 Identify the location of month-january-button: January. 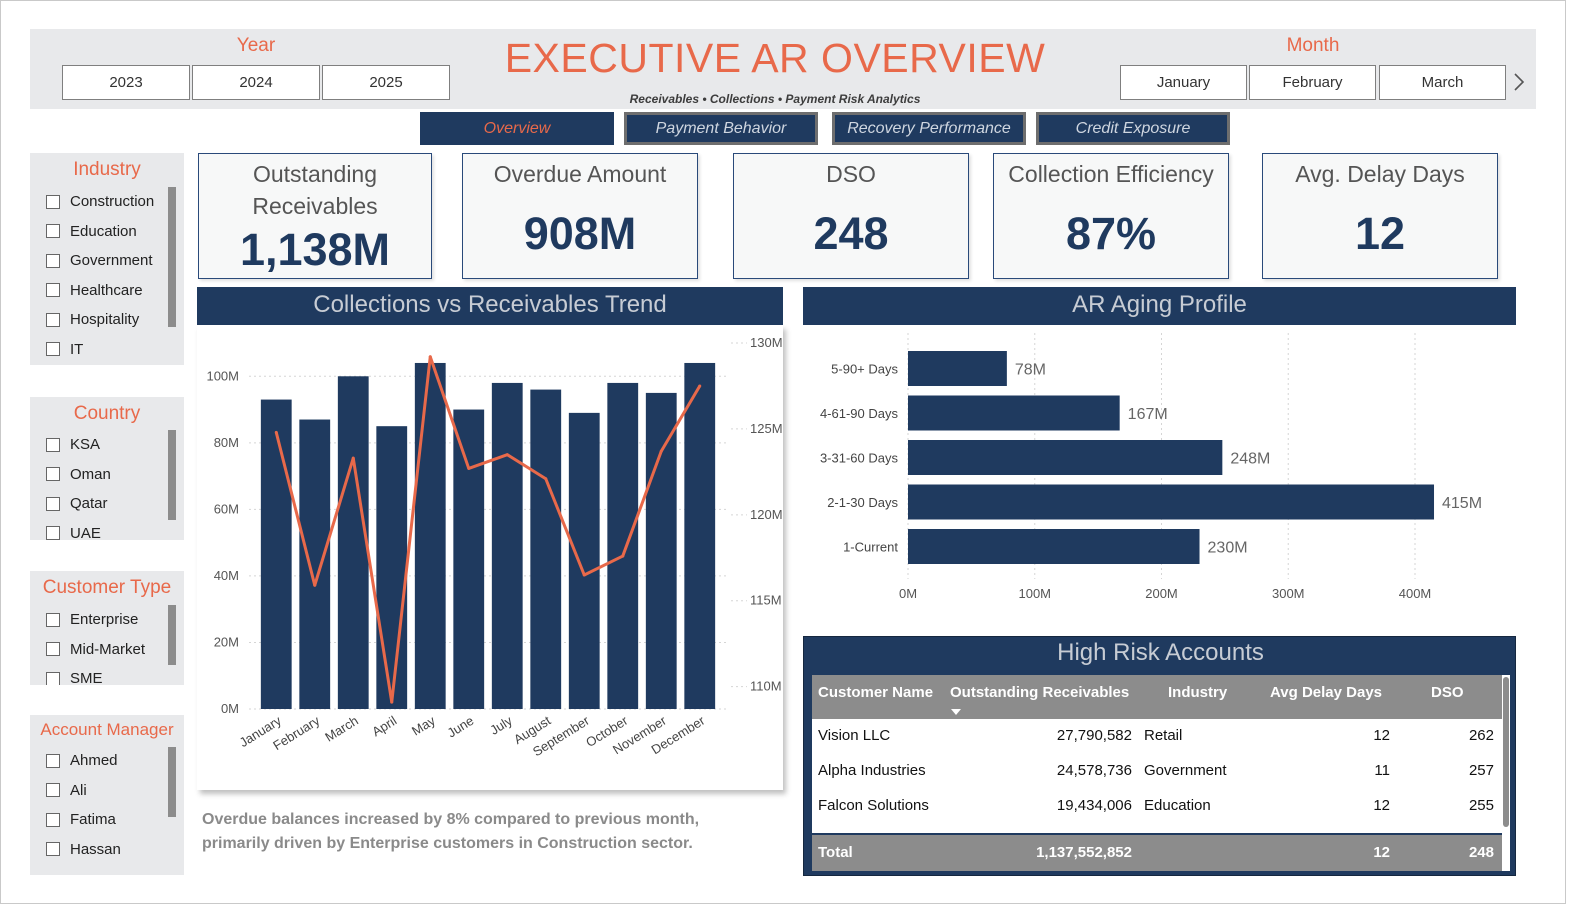
(1183, 82).